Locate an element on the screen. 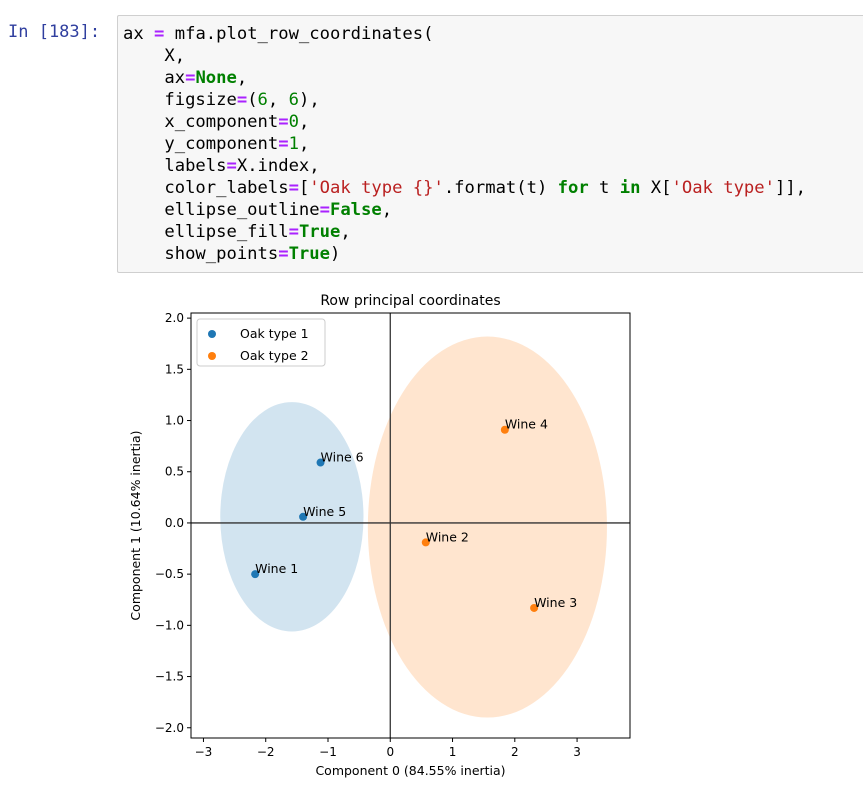  y-tick-label: −2.0 is located at coordinates (169, 728).